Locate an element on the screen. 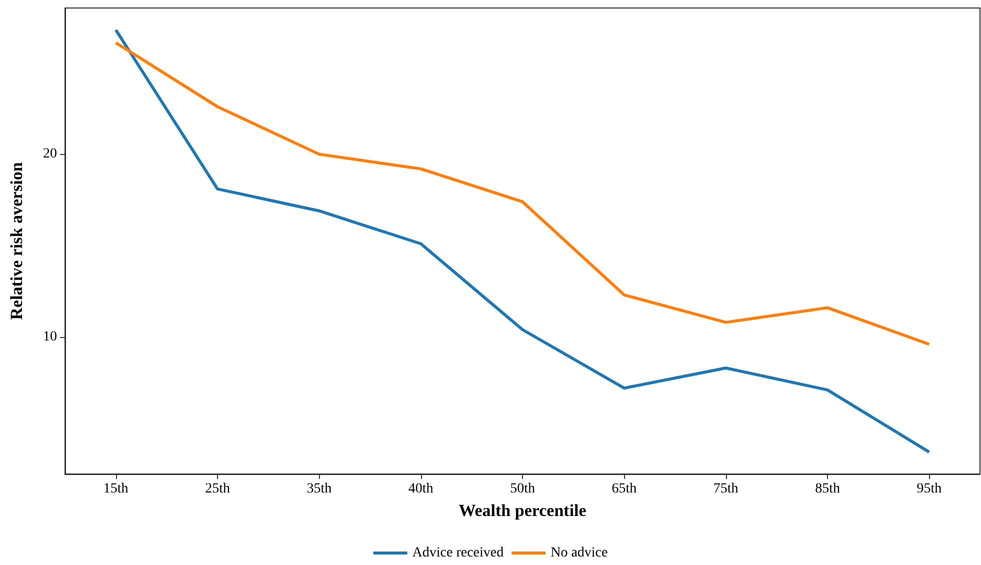 The height and width of the screenshot is (565, 981). x-tick-label: 95th is located at coordinates (929, 489).